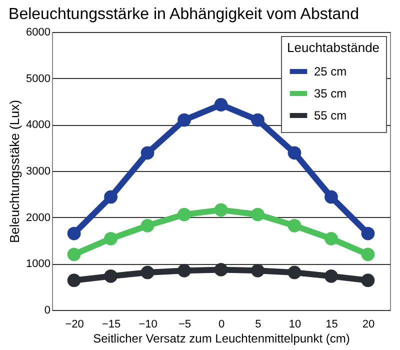 The image size is (400, 350). I want to click on x-tick-label: 0, so click(221, 324).